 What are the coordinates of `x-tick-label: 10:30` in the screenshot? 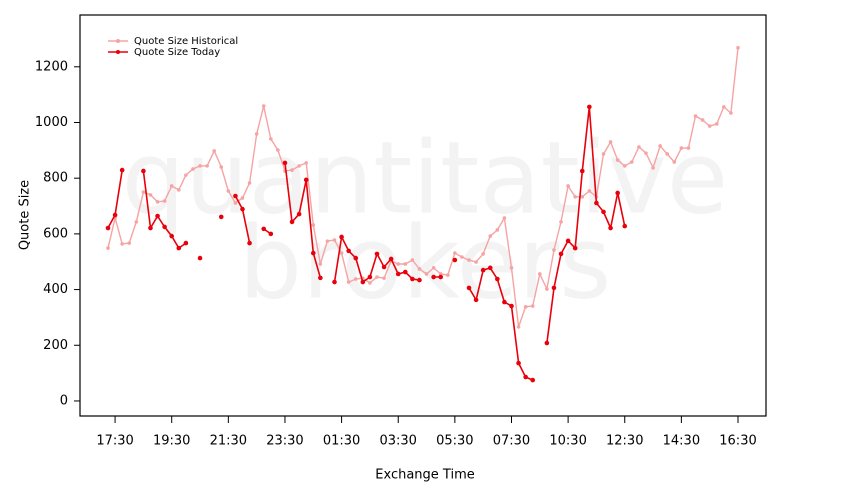 It's located at (567, 441).